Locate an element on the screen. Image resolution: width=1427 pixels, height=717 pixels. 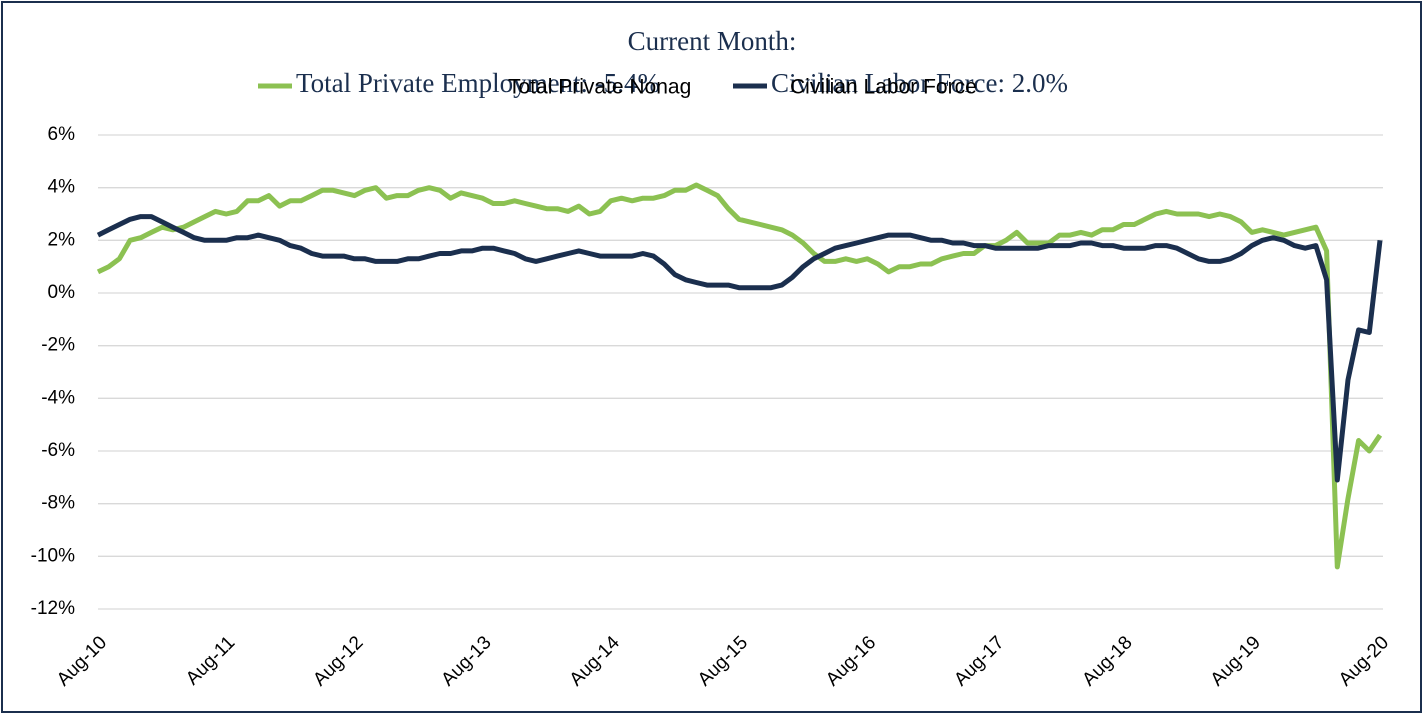
x-tick-label: Aug-17 is located at coordinates (979, 661).